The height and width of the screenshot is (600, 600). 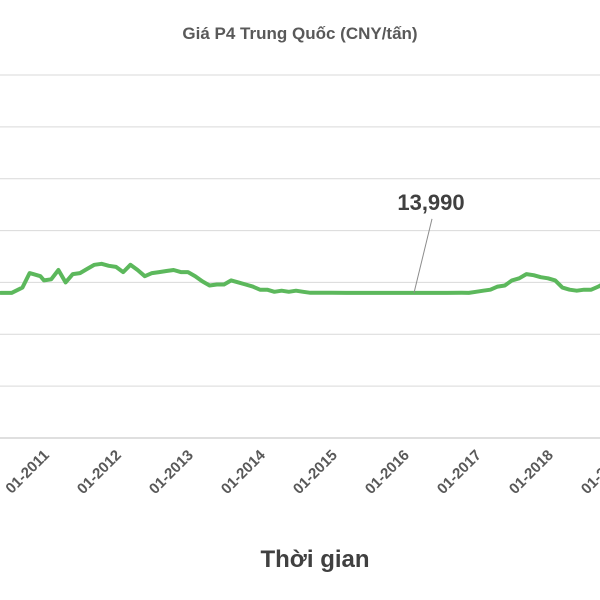 I want to click on x-tick-label: 01-2016, so click(x=387, y=472).